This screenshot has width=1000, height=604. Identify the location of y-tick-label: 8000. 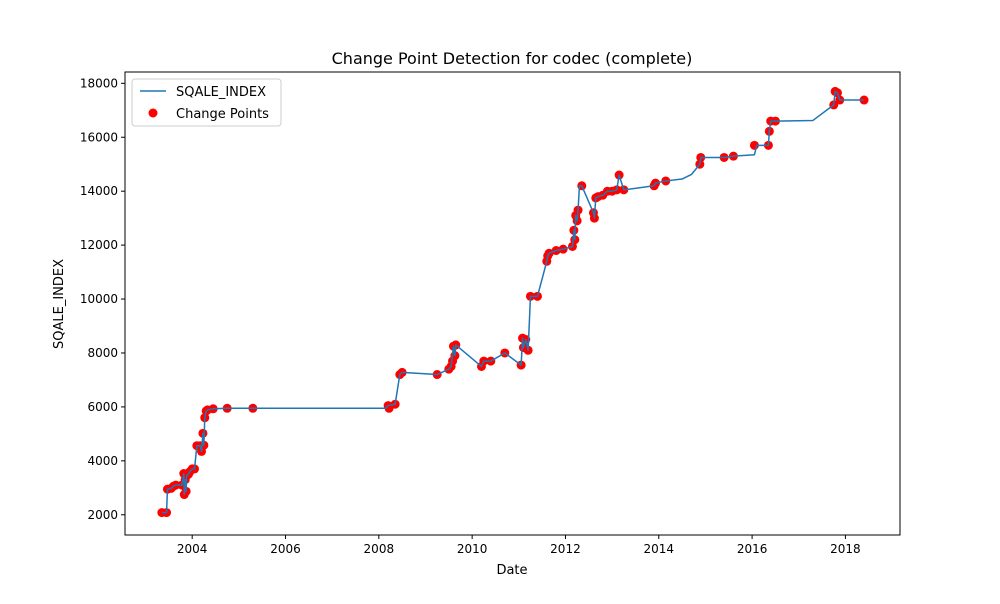
(102, 353).